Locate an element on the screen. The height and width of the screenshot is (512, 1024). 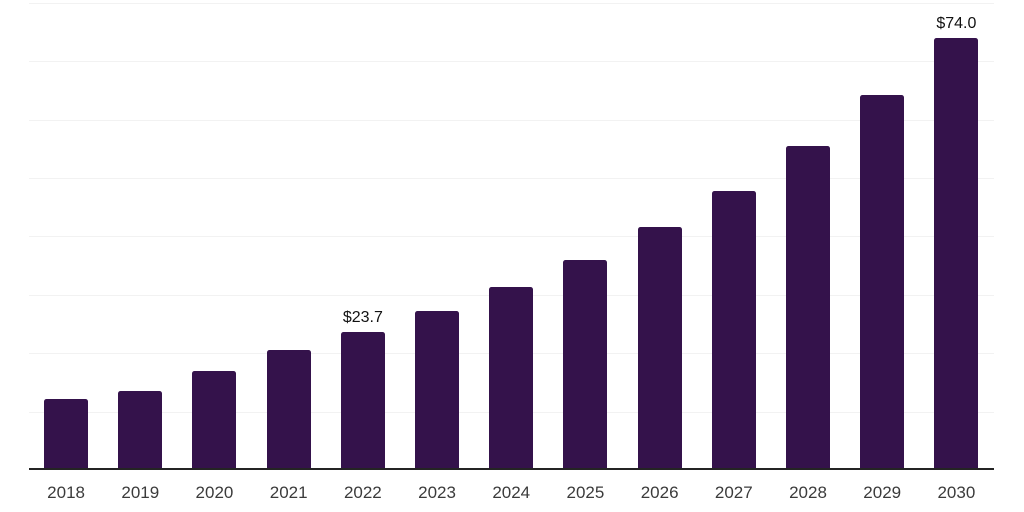
x-tick-label: 2025 is located at coordinates (585, 492).